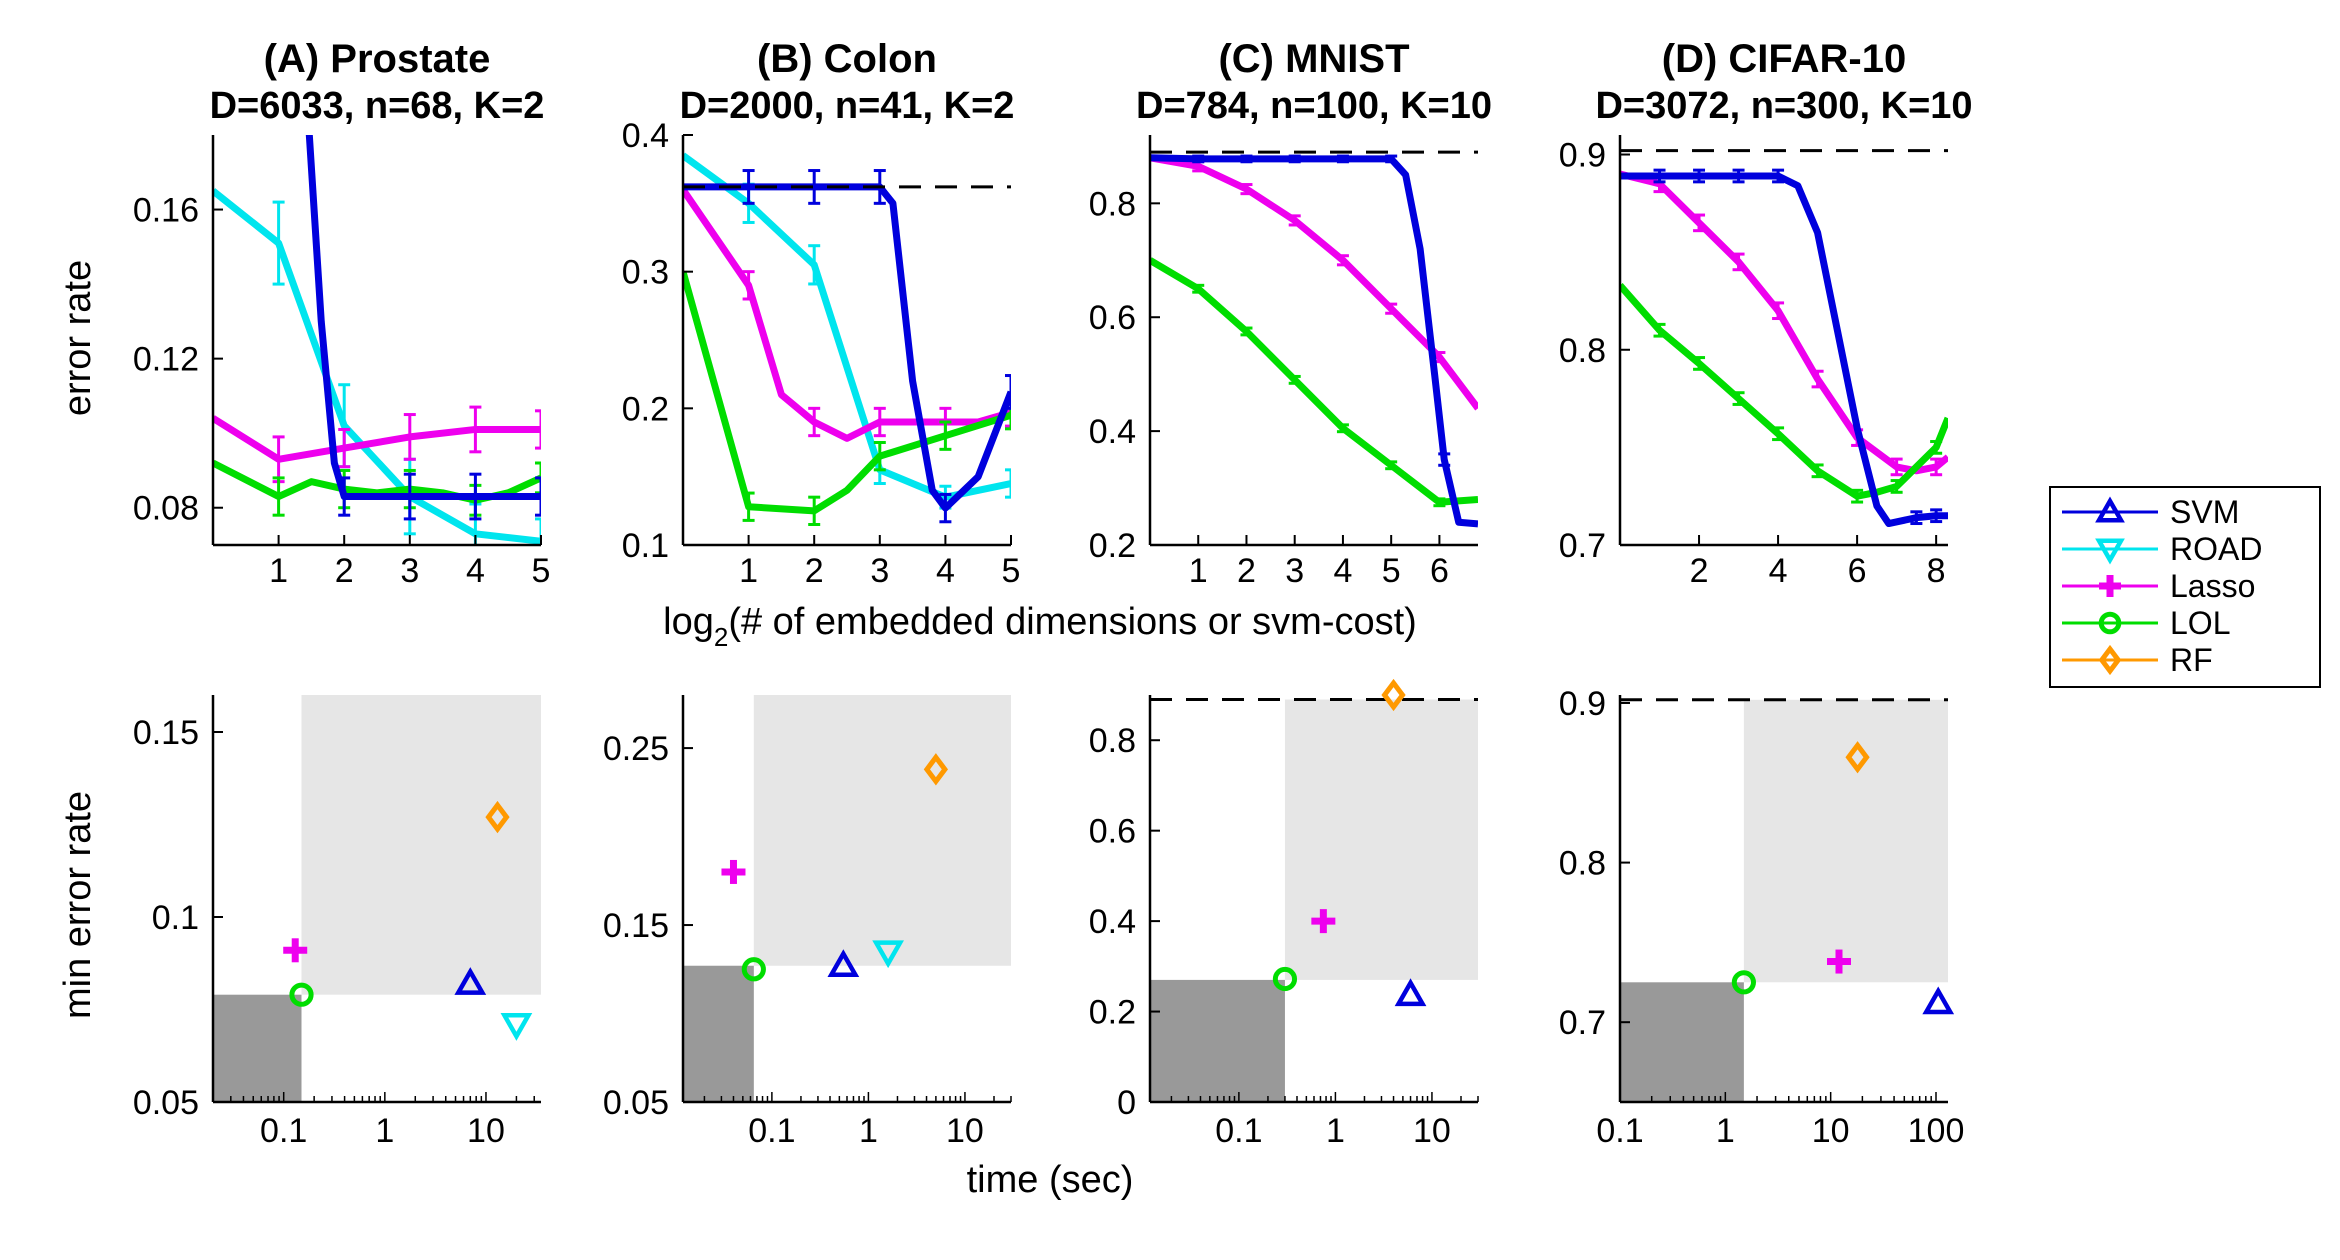 The width and height of the screenshot is (2340, 1260). I want to click on panel-title: (D) CIFAR-10, so click(1784, 59).